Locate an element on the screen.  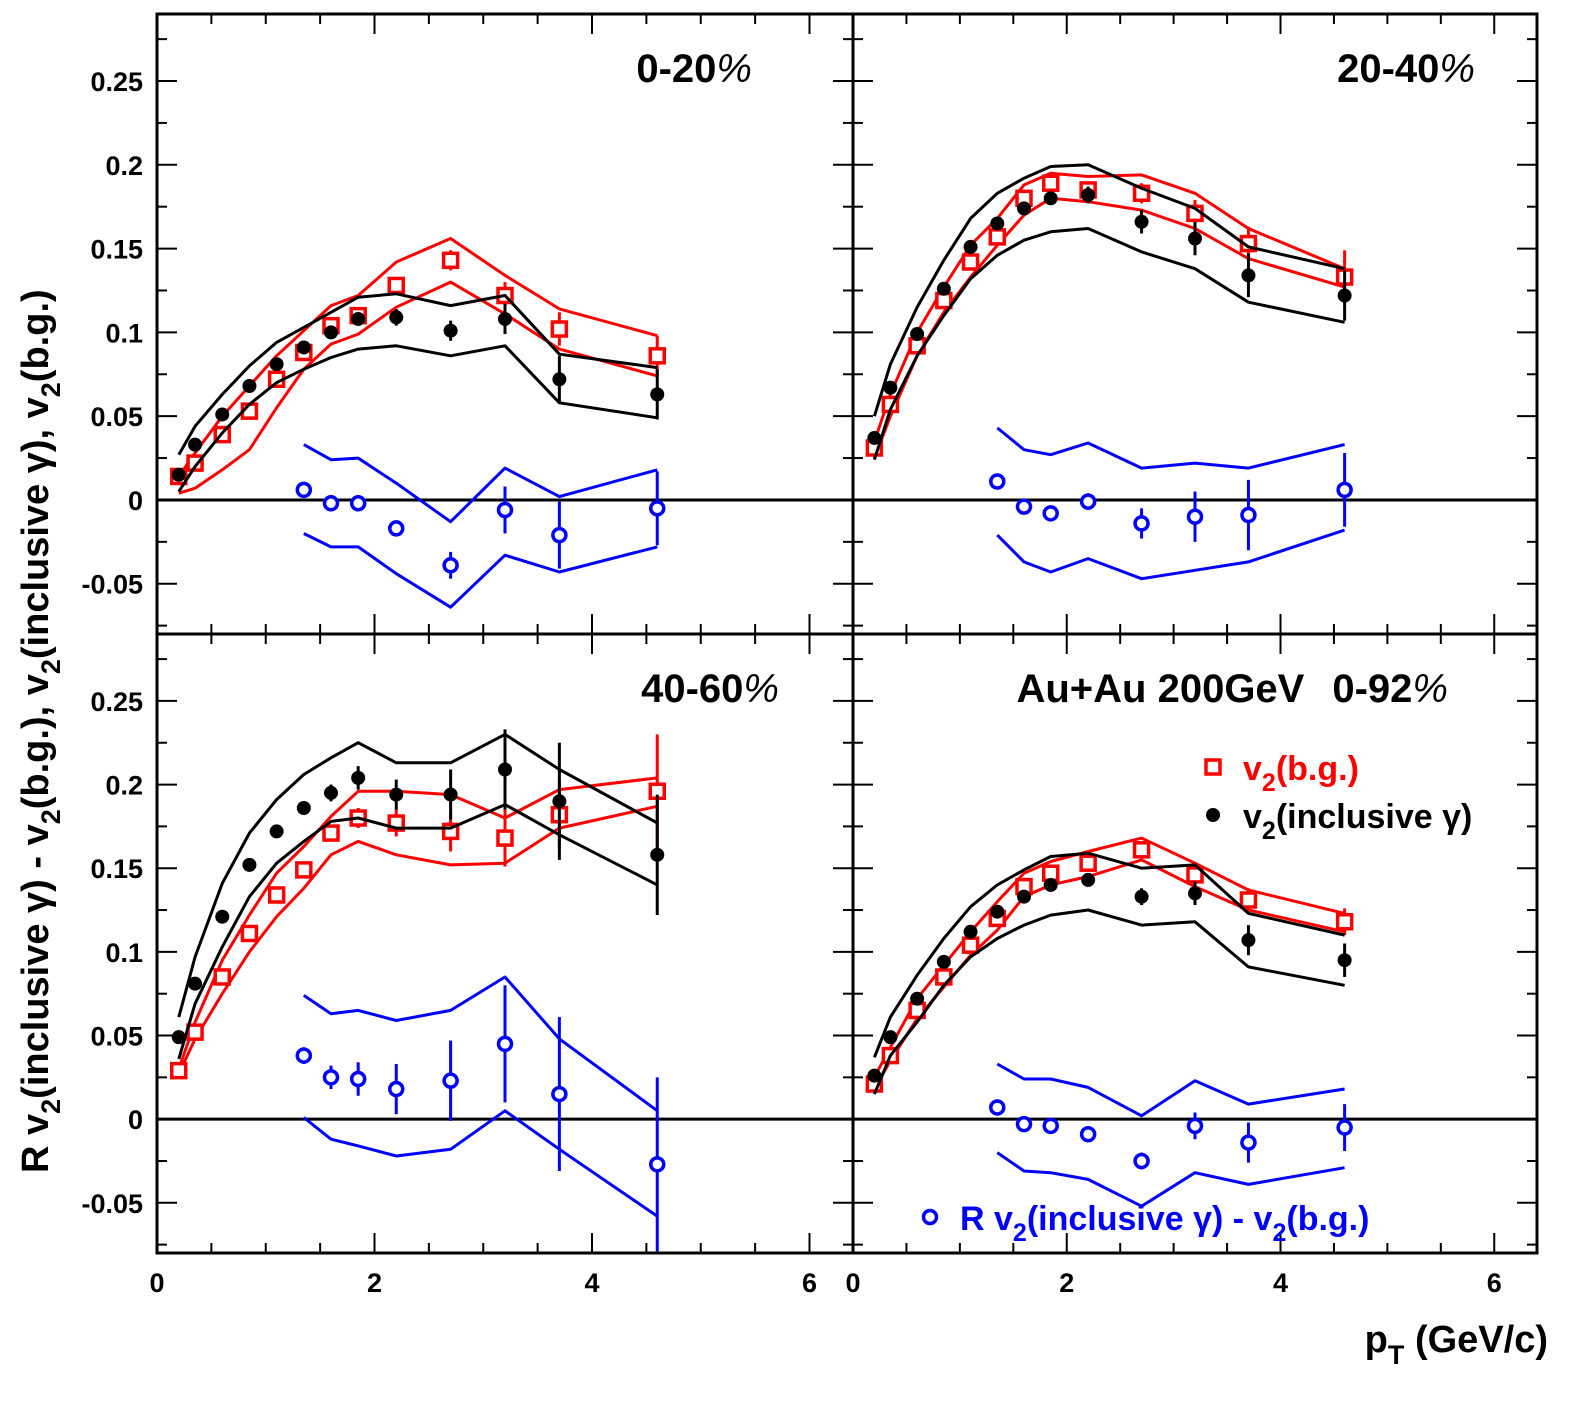
x-axis-title-main: p is located at coordinates (1376, 1340).